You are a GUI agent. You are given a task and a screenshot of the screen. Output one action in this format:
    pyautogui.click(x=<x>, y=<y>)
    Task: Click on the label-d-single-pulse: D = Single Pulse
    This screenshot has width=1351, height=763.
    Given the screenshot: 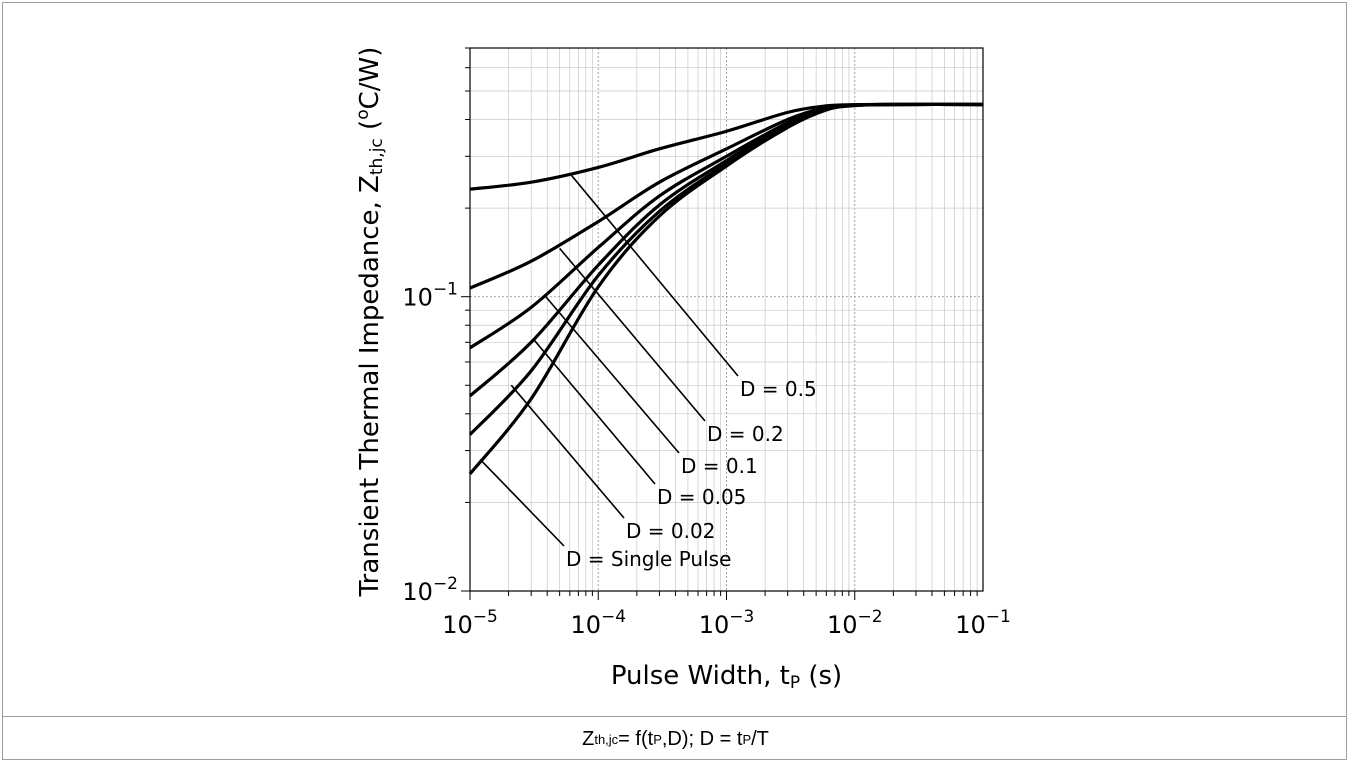 What is the action you would take?
    pyautogui.click(x=648, y=559)
    